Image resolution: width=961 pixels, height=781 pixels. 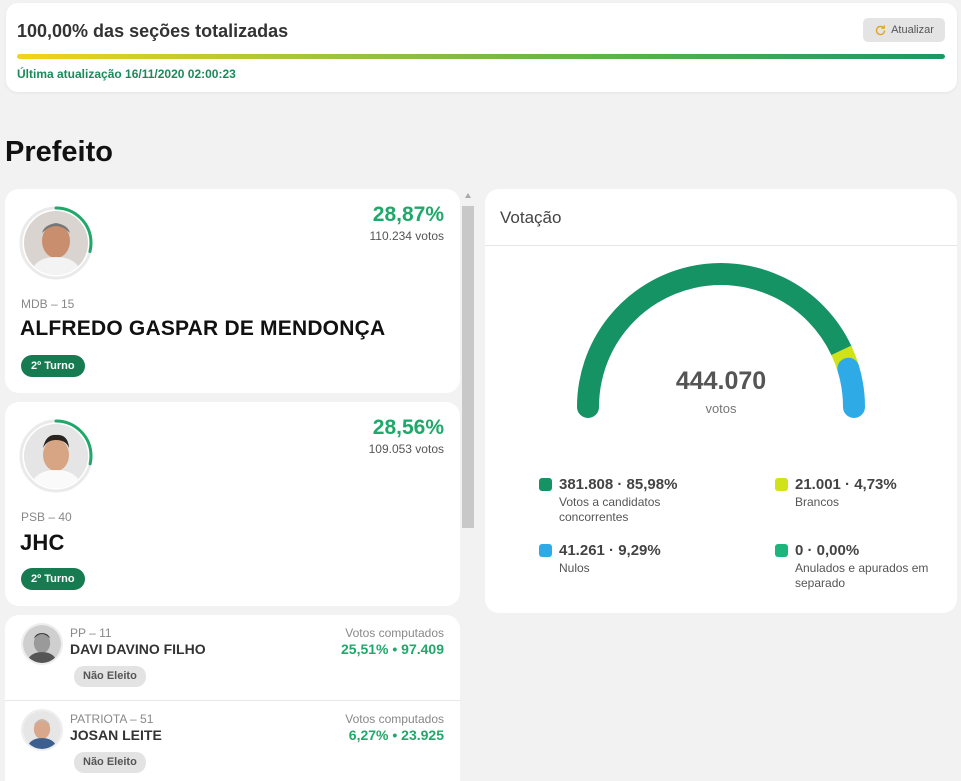 What do you see at coordinates (408, 214) in the screenshot?
I see `vote-percent: 28,87%` at bounding box center [408, 214].